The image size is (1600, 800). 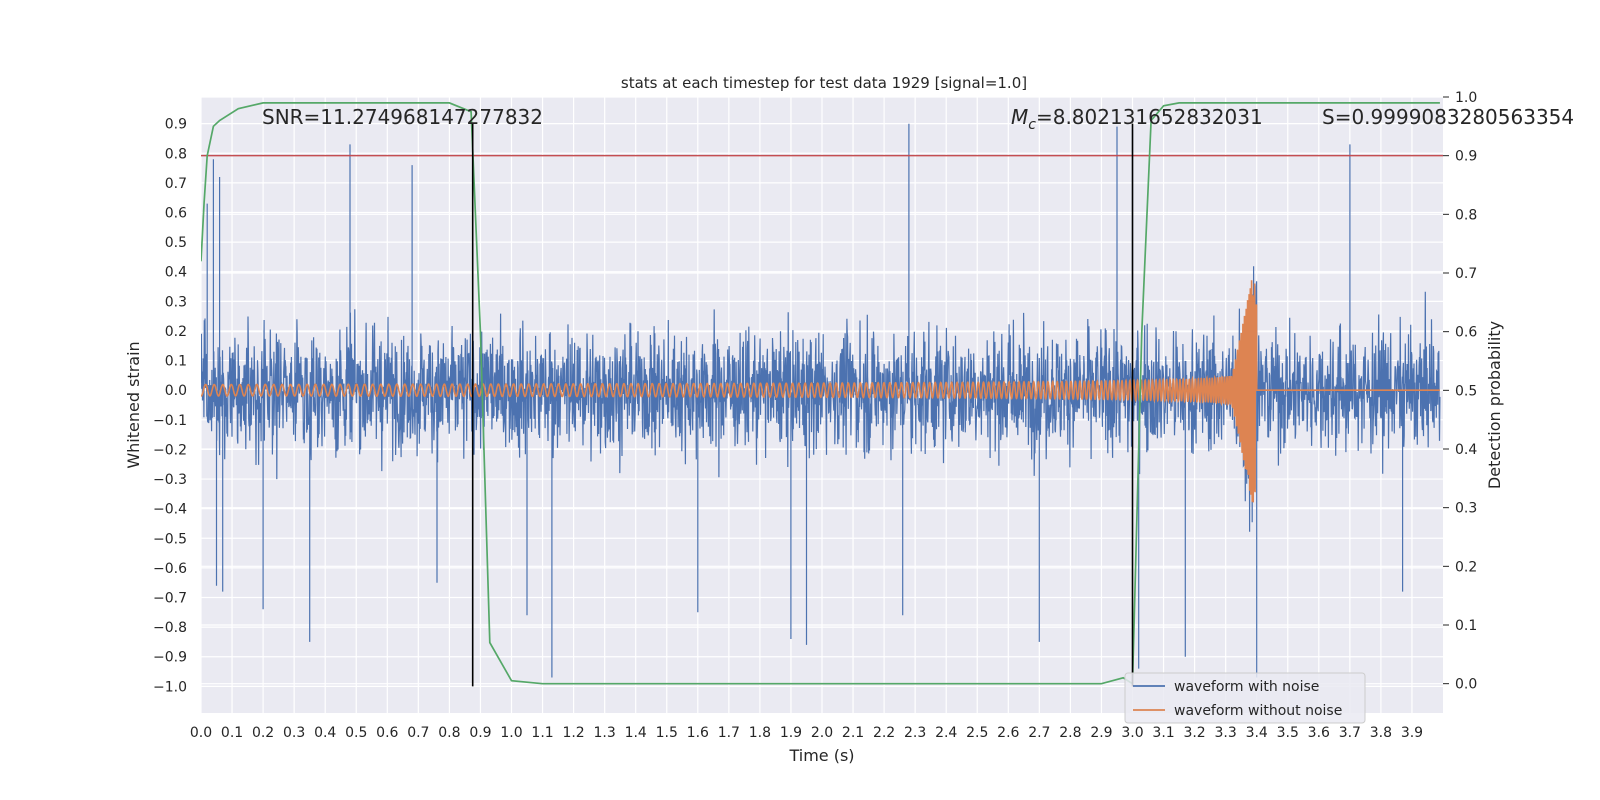 I want to click on y-tick-label-right: 0.1, so click(x=1466, y=626).